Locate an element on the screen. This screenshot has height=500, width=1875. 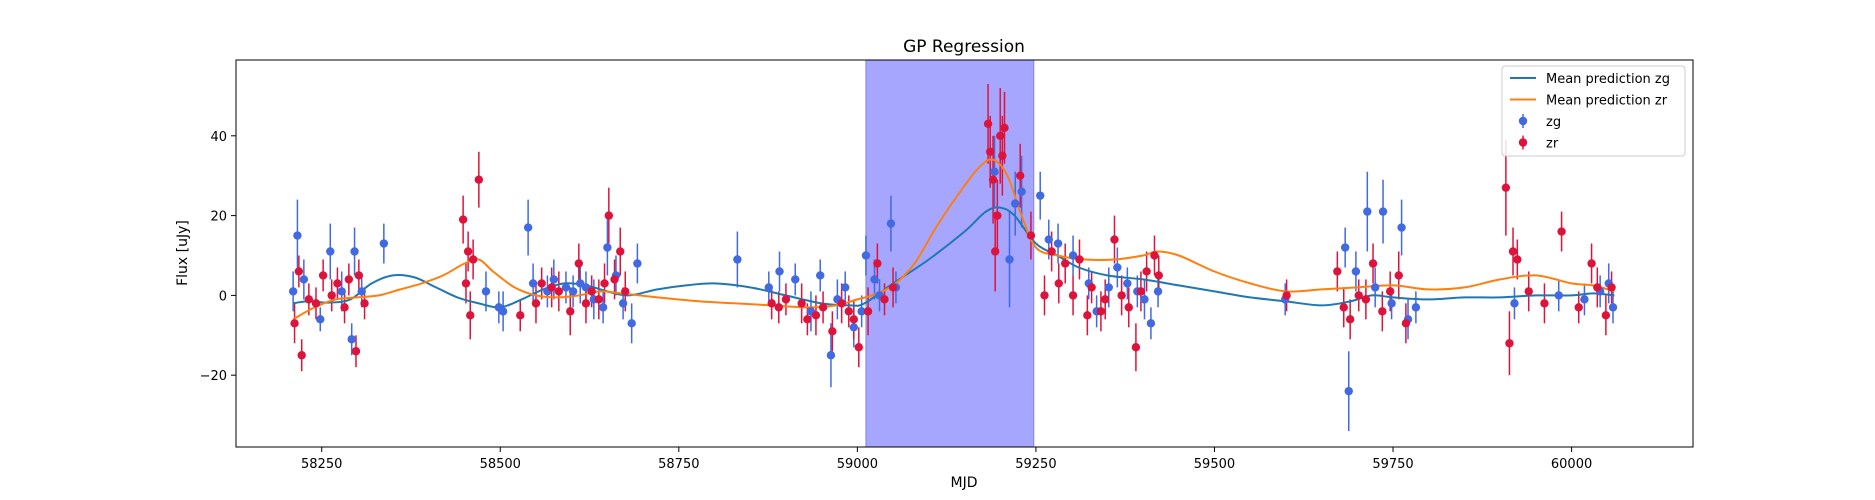
shaded-region-layer is located at coordinates (950, 253).